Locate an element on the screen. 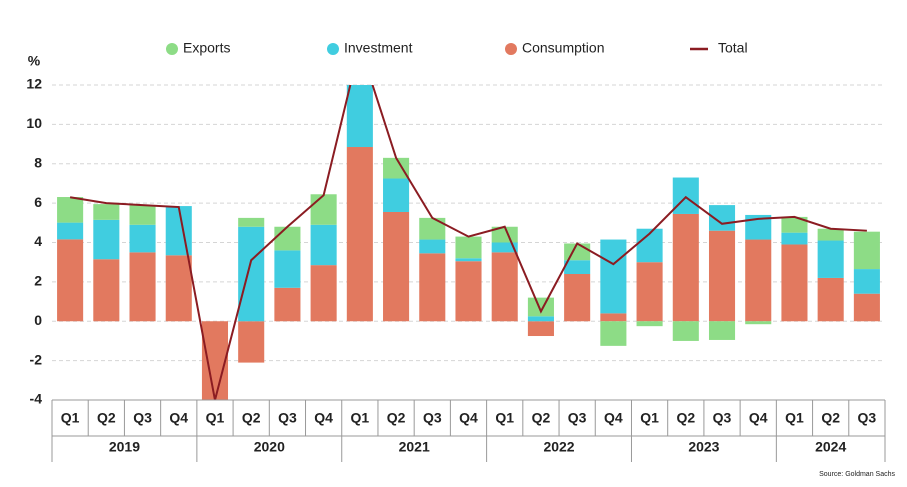  y-tick-label: 0 is located at coordinates (38, 320).